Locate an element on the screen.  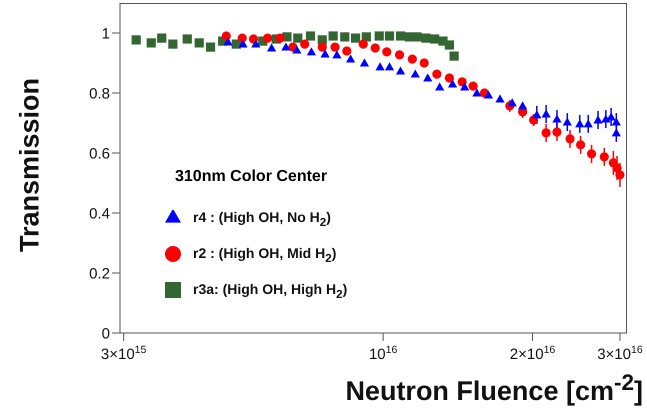
y-tick-label: 0.4 is located at coordinates (99, 213).